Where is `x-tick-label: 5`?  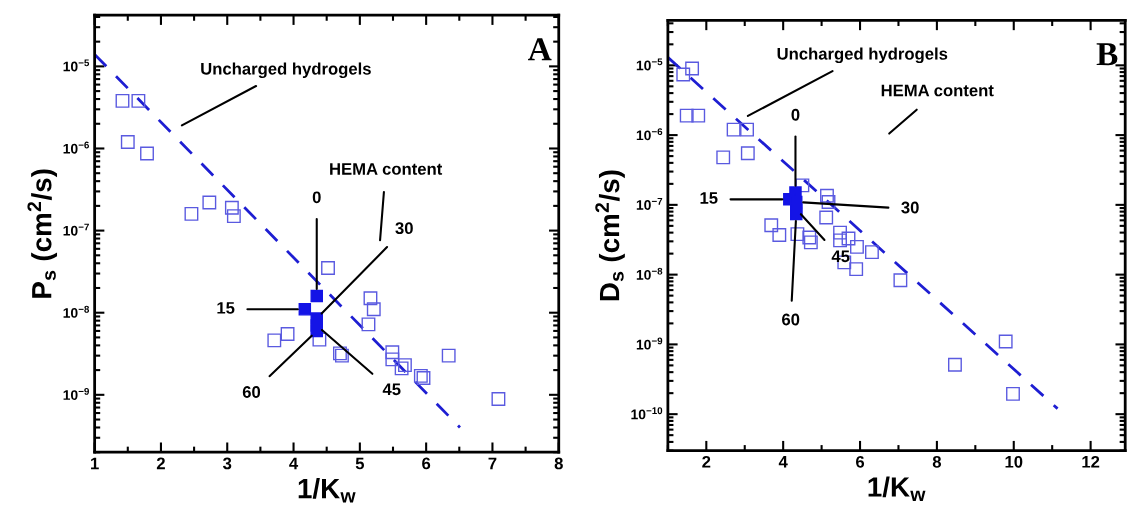 x-tick-label: 5 is located at coordinates (360, 463).